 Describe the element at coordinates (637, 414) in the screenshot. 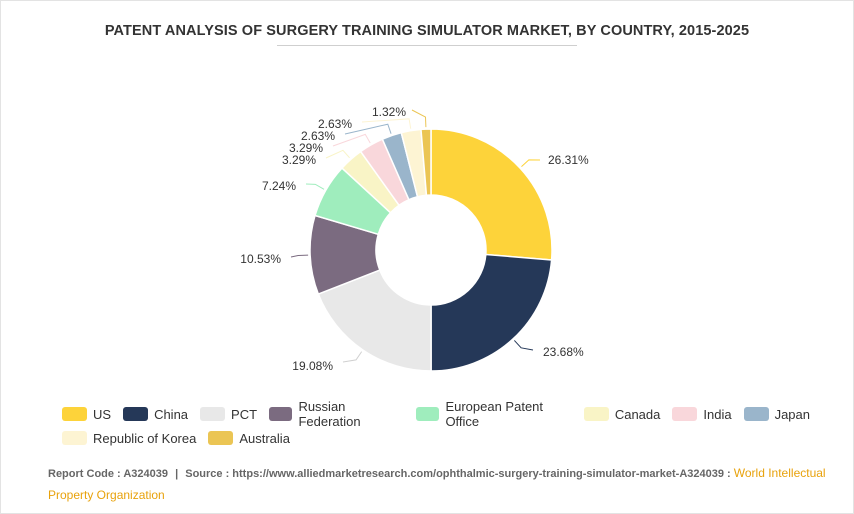

I see `legend-label: Canada` at that location.